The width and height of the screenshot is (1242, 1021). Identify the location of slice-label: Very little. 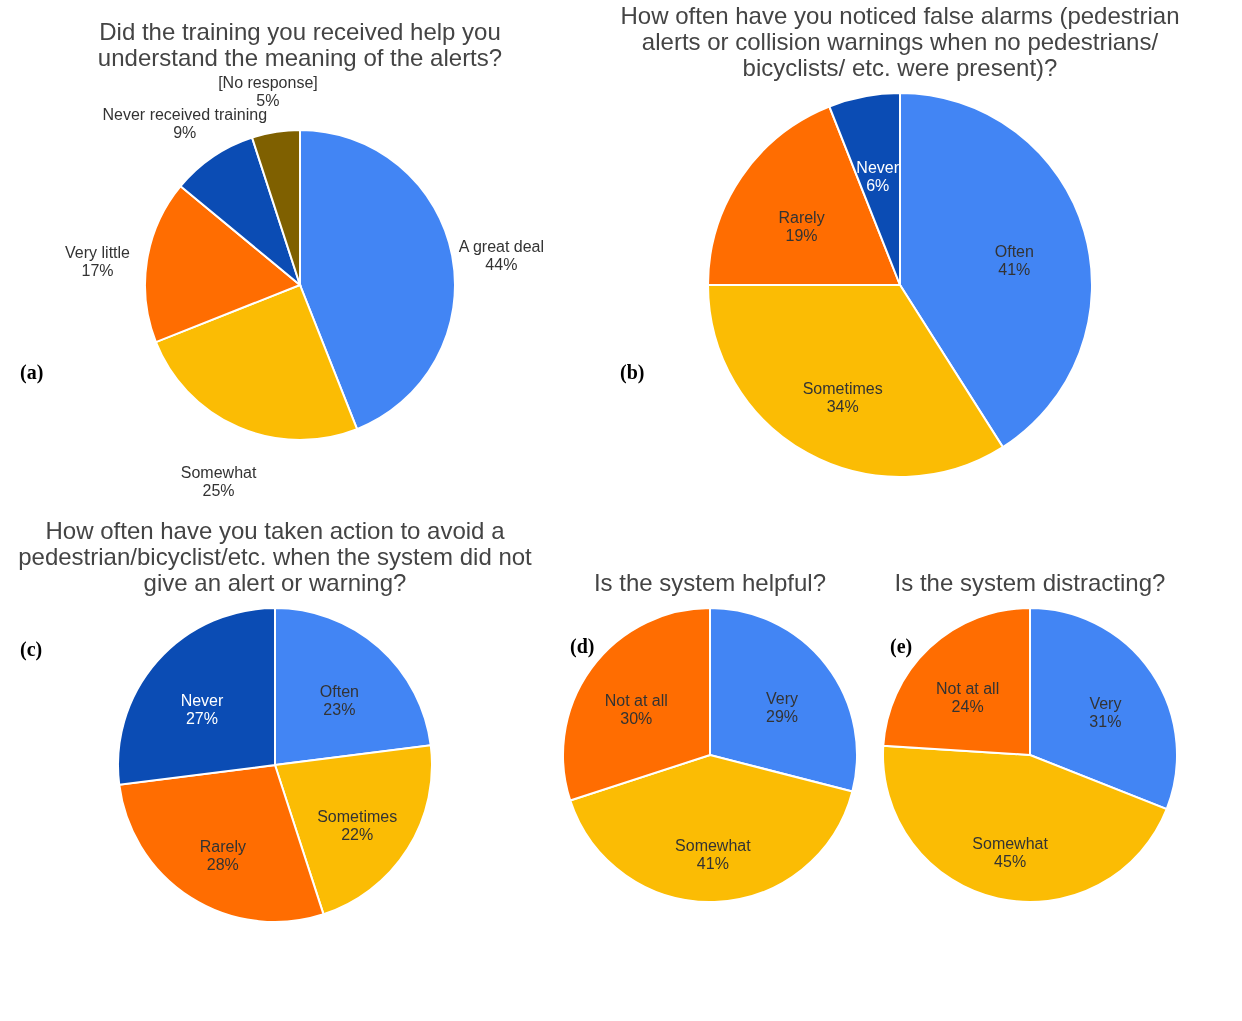
(98, 252).